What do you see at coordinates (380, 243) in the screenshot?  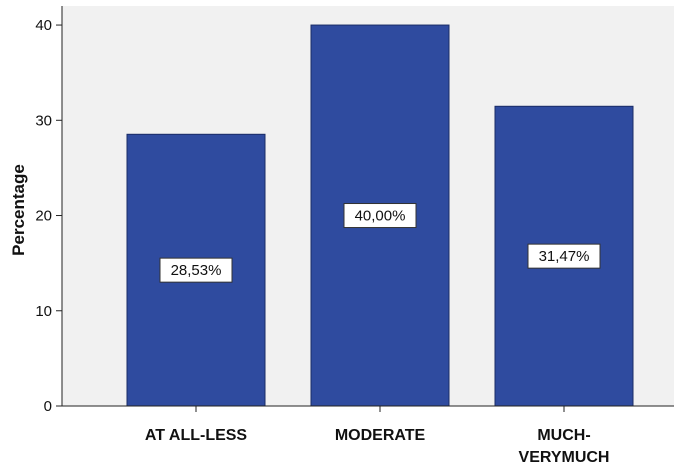 I see `data-labels: 28,53% 40,00% 31,47%` at bounding box center [380, 243].